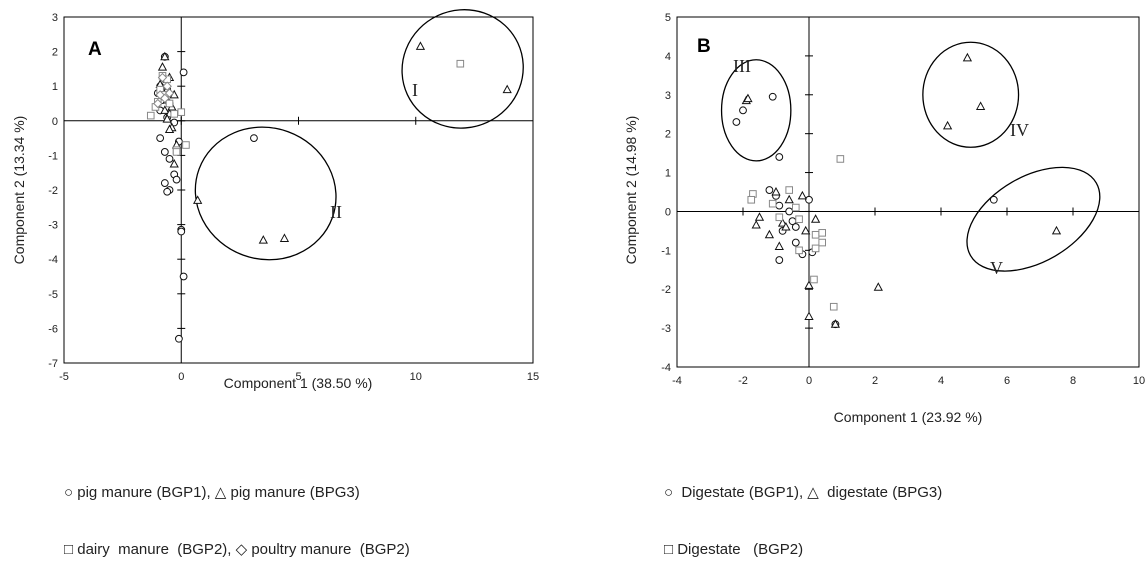 Image resolution: width=1148 pixels, height=578 pixels. What do you see at coordinates (415, 90) in the screenshot?
I see `cluster-label-i: I` at bounding box center [415, 90].